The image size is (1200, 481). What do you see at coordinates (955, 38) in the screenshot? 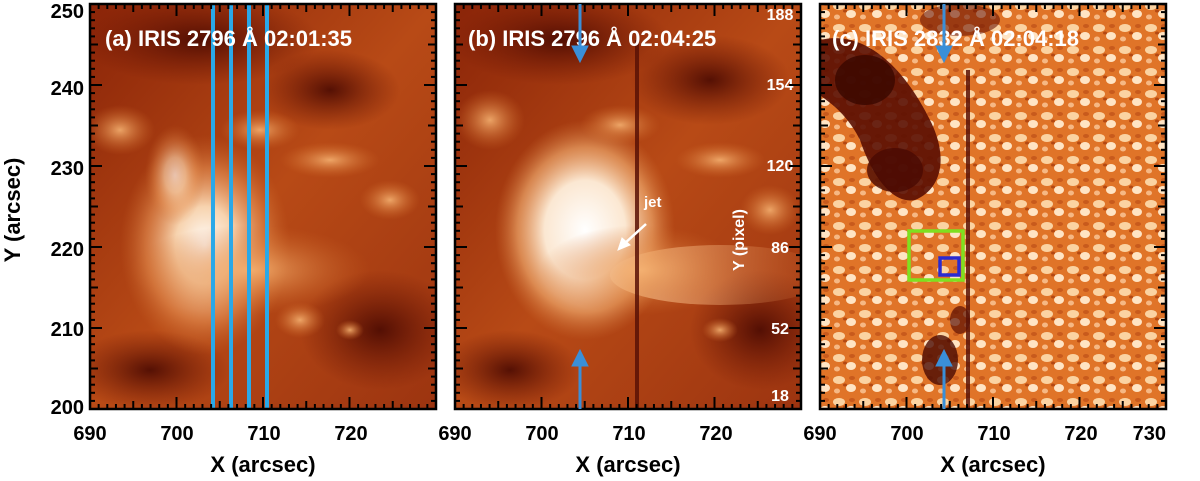
I see `panel-c-title: (c) IRIS 2832 Å 02:04:18` at bounding box center [955, 38].